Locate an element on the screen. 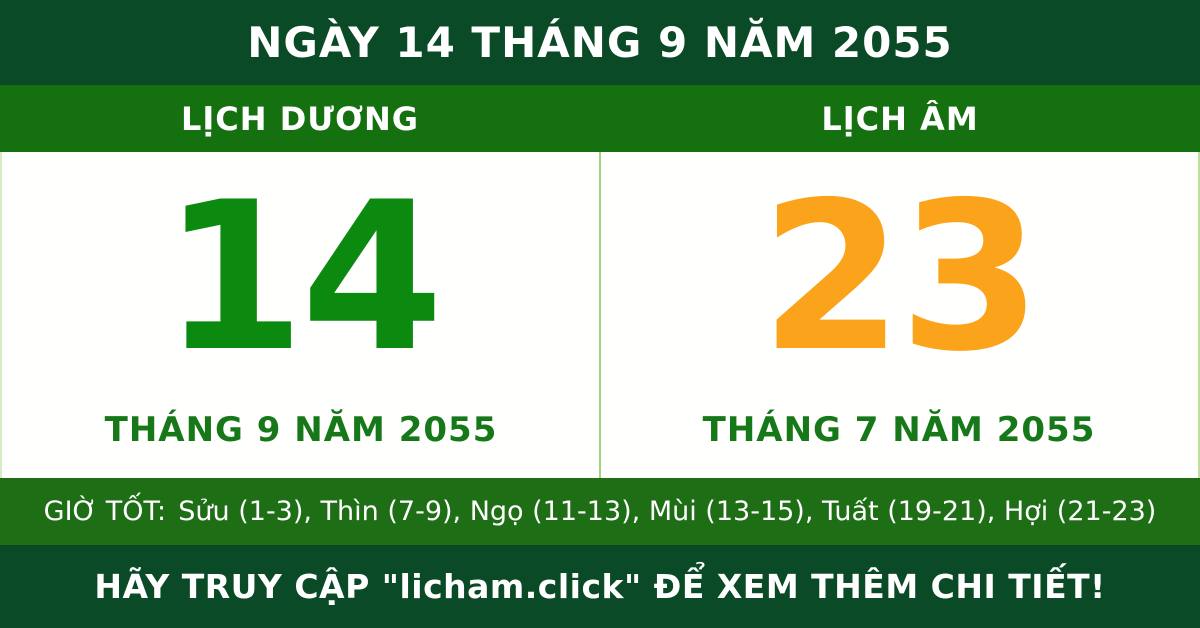 The height and width of the screenshot is (628, 1200). lunar-day-number: 23 is located at coordinates (900, 277).